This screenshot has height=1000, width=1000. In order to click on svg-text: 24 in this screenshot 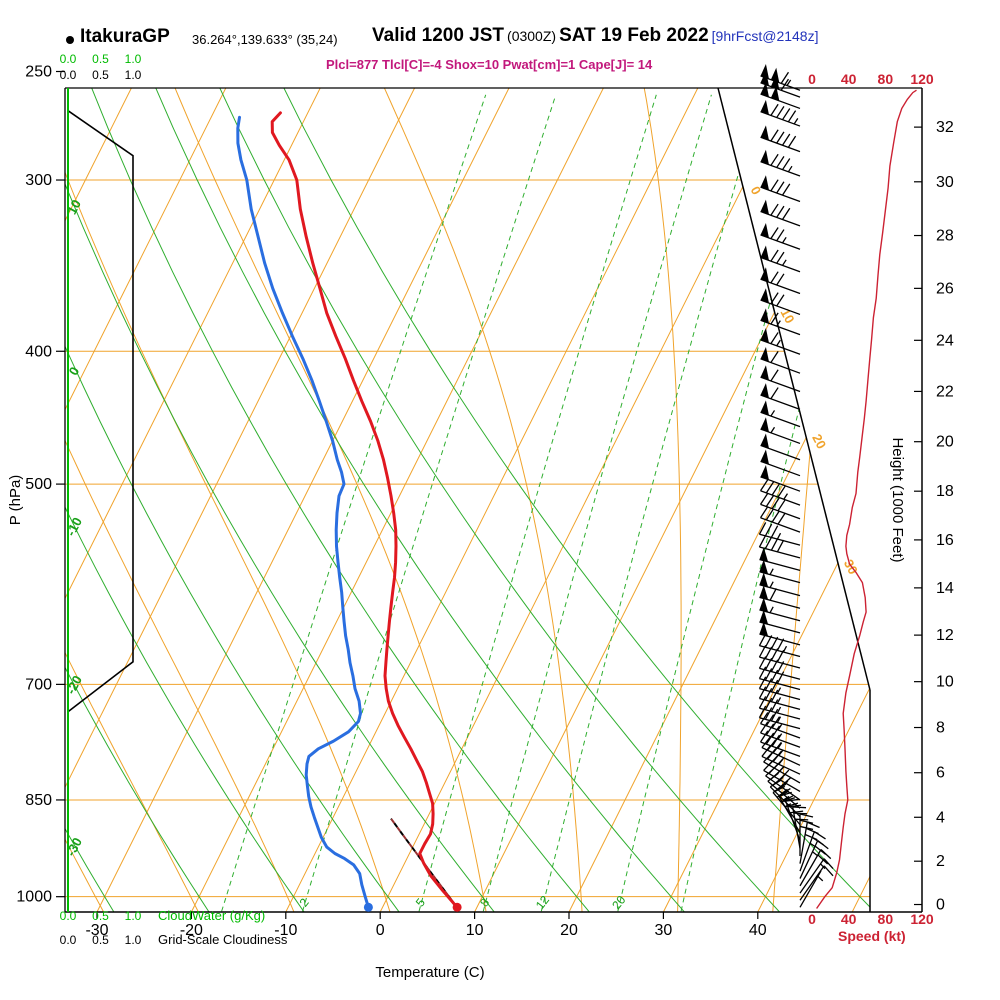, I will do `click(945, 340)`.